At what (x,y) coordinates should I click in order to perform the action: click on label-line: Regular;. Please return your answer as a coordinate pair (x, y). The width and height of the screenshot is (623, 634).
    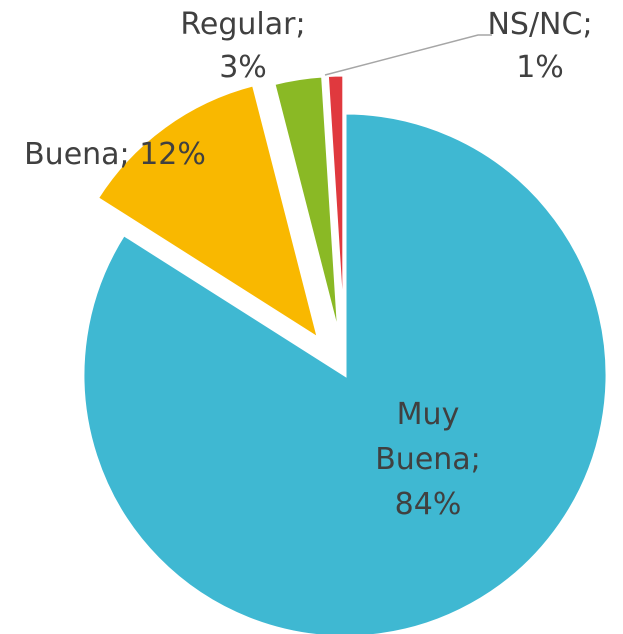
    Looking at the image, I should click on (242, 24).